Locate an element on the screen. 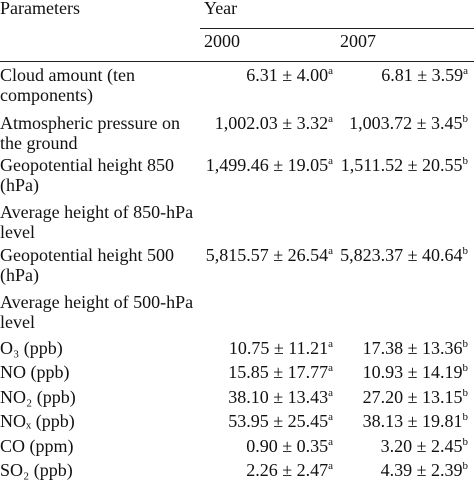 Image resolution: width=474 pixels, height=485 pixels. parameter: components) is located at coordinates (46, 95).